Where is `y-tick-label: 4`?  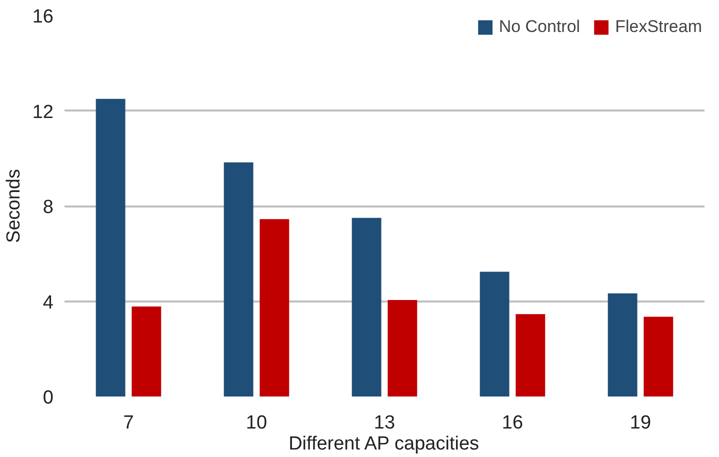
y-tick-label: 4 is located at coordinates (48, 303).